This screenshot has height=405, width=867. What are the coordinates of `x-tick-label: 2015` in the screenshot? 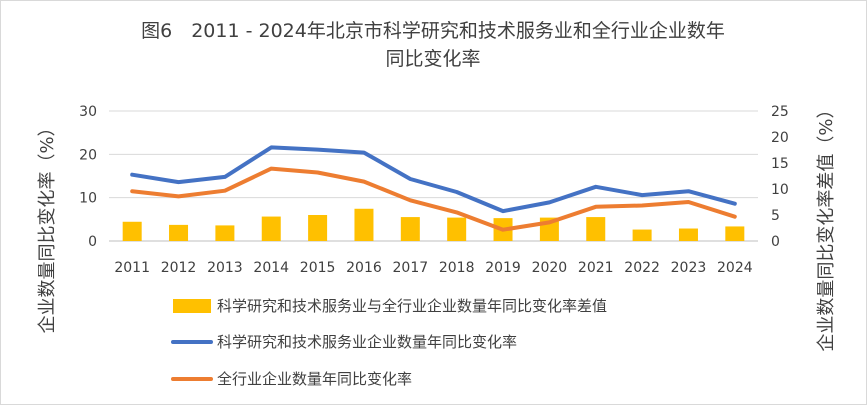 It's located at (318, 268).